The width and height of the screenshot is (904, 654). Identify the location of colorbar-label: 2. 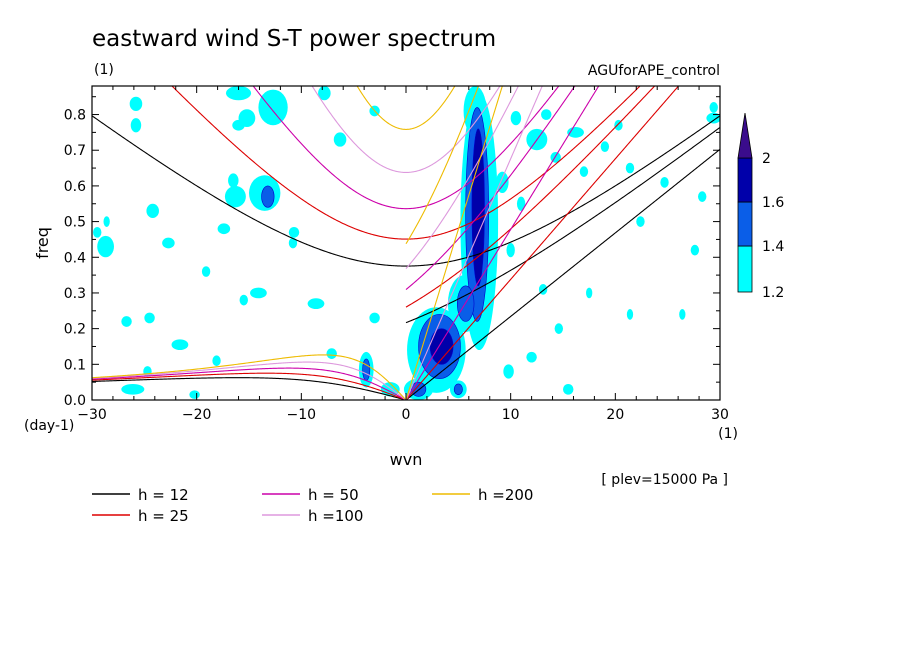
(766, 159).